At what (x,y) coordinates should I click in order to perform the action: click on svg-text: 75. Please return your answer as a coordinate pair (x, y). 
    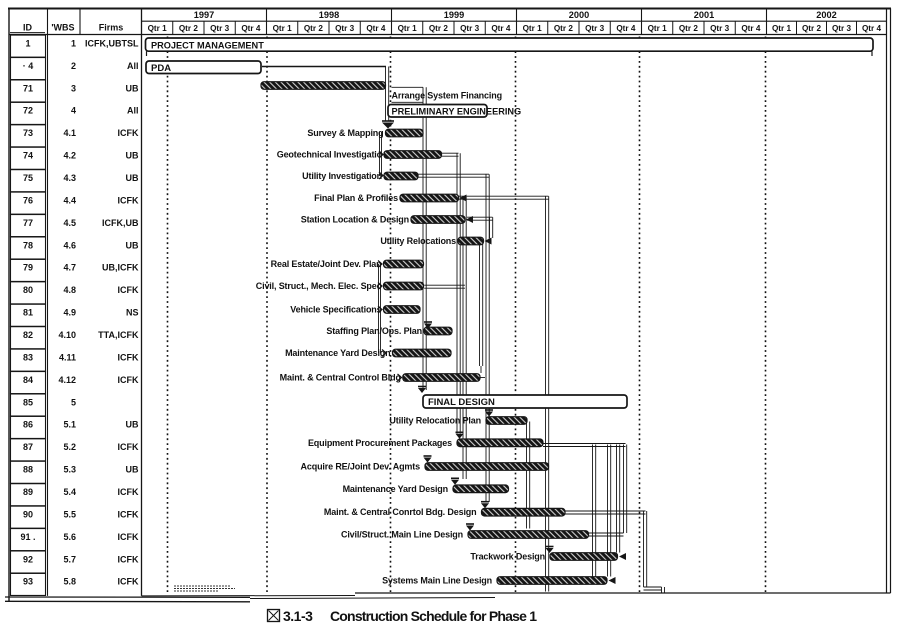
    Looking at the image, I should click on (28, 178).